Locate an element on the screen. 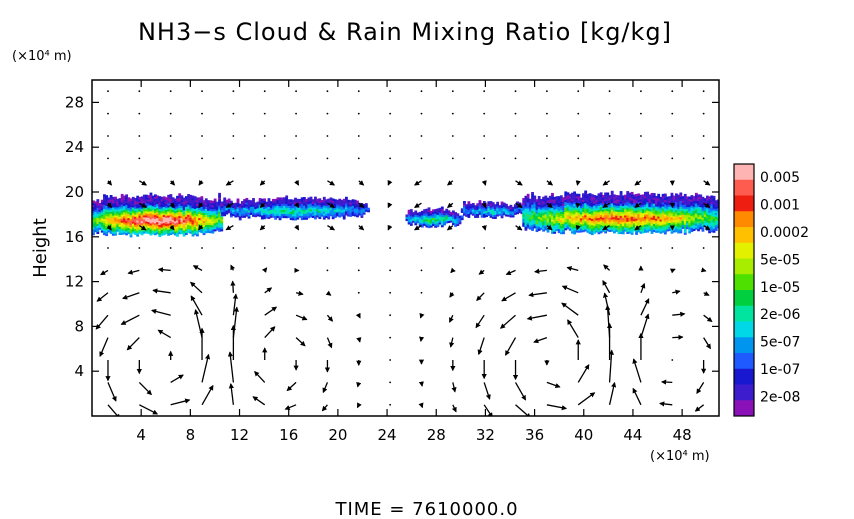  colorbar-label: 1e-07 is located at coordinates (780, 370).